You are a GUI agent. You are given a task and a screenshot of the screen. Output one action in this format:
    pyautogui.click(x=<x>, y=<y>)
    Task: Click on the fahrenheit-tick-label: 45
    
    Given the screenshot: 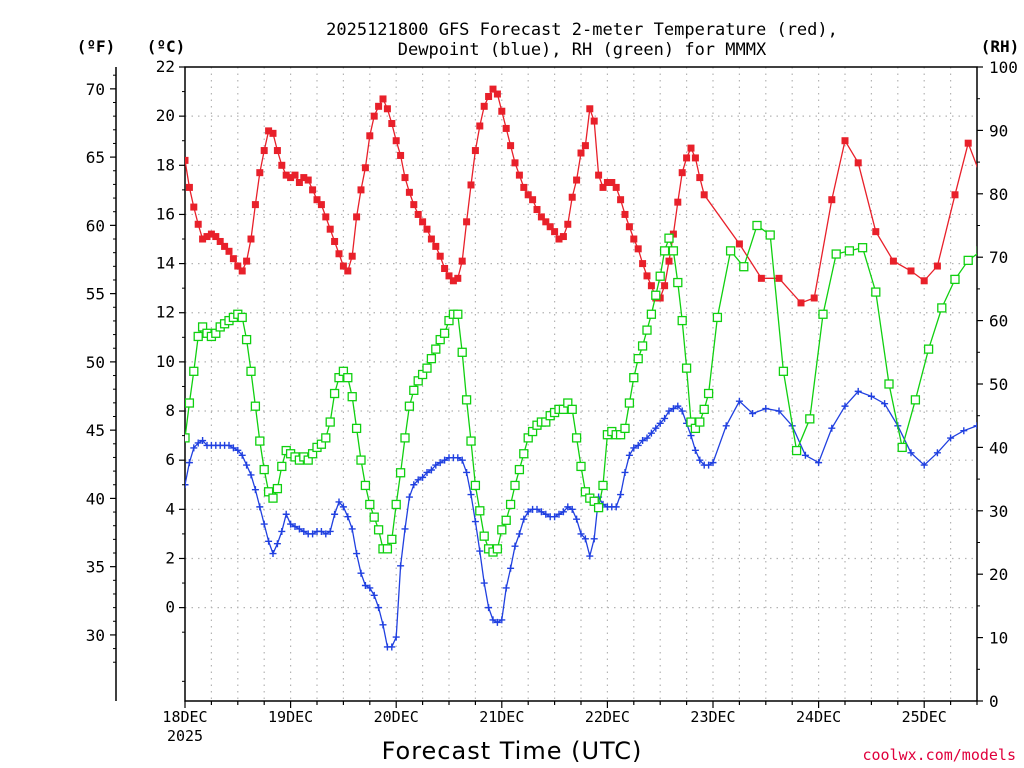 What is the action you would take?
    pyautogui.click(x=95, y=430)
    